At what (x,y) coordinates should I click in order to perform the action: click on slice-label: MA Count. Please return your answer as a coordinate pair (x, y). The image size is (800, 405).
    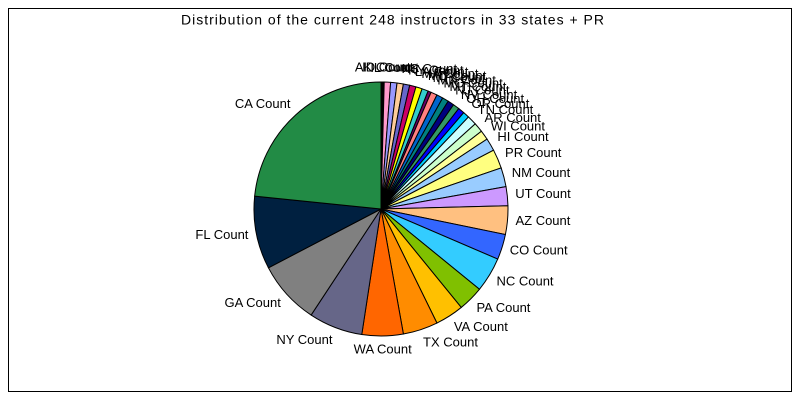
    Looking at the image, I should click on (449, 73).